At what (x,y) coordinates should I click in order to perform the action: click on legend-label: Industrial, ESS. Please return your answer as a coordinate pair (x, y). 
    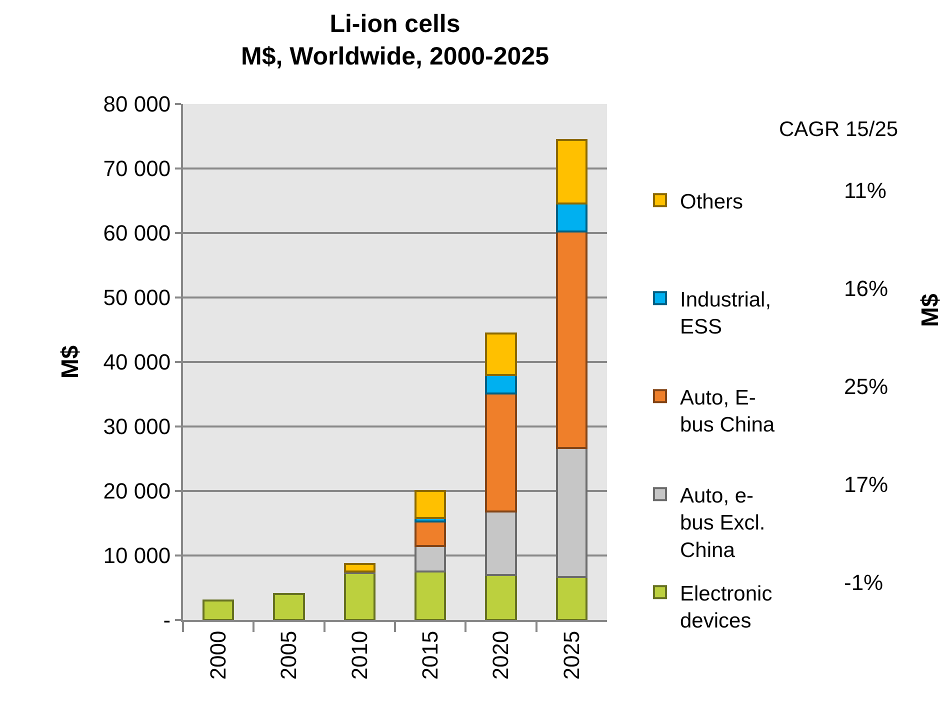
    Looking at the image, I should click on (726, 313).